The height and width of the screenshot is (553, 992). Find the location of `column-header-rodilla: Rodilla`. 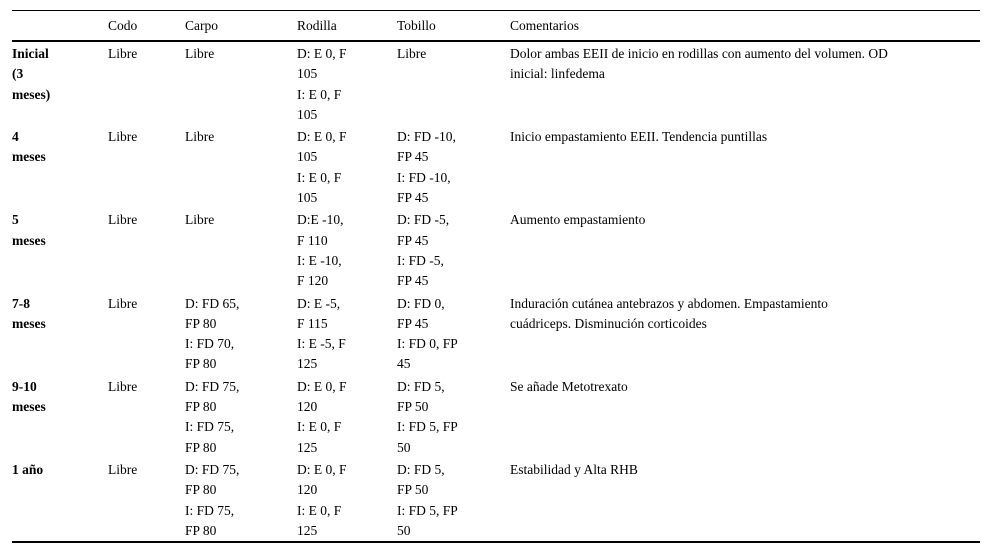

column-header-rodilla: Rodilla is located at coordinates (317, 25).